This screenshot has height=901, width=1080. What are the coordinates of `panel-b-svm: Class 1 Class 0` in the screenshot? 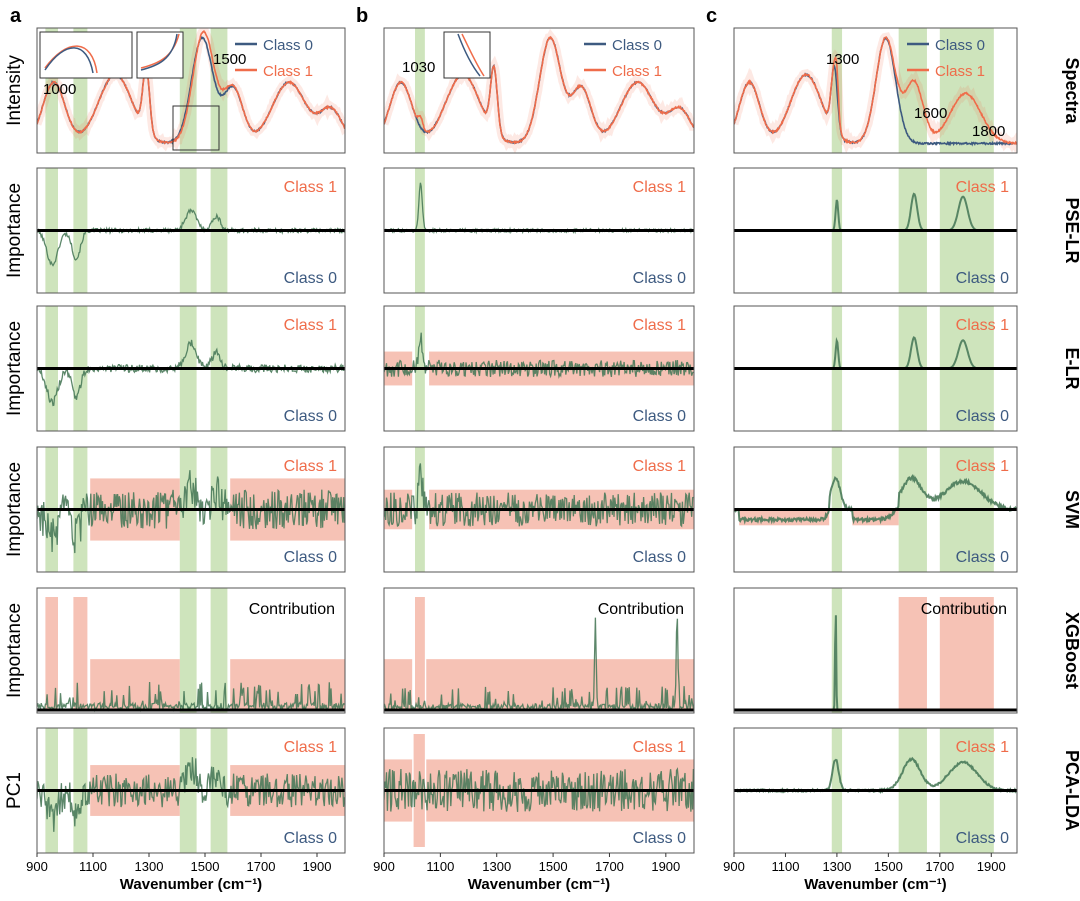 It's located at (539, 509).